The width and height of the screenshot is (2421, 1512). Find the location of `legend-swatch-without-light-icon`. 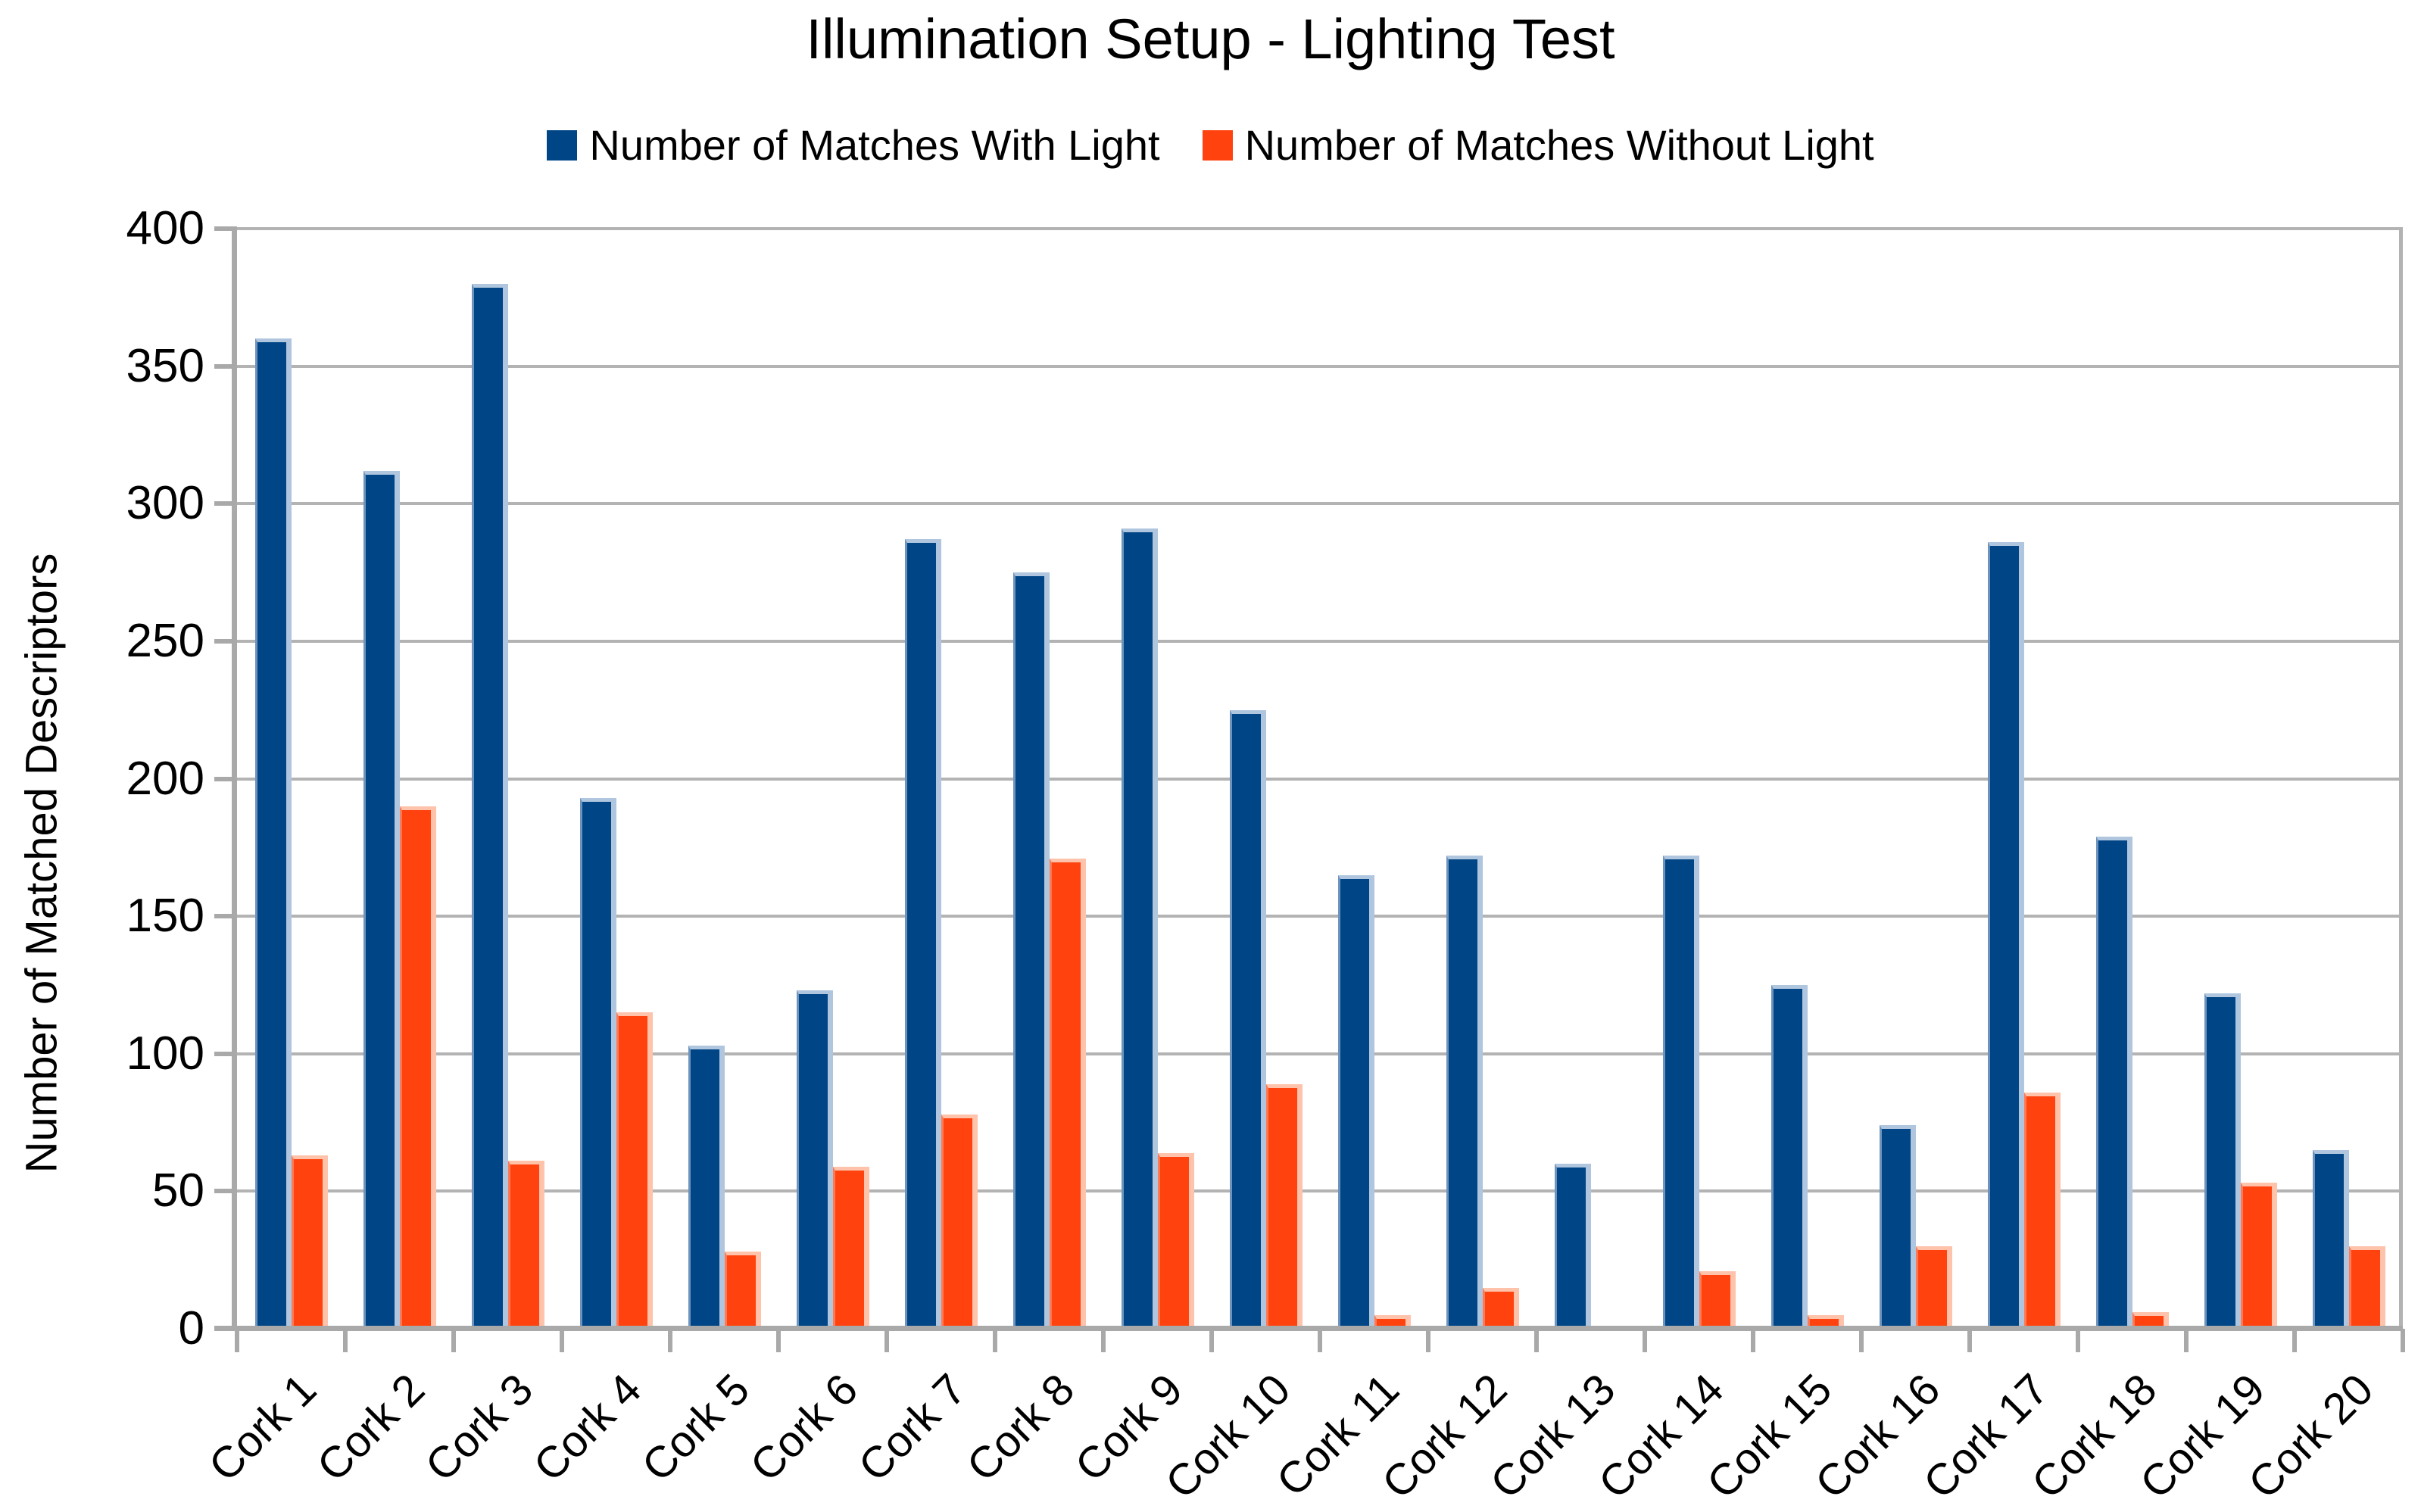

legend-swatch-without-light-icon is located at coordinates (1217, 145).